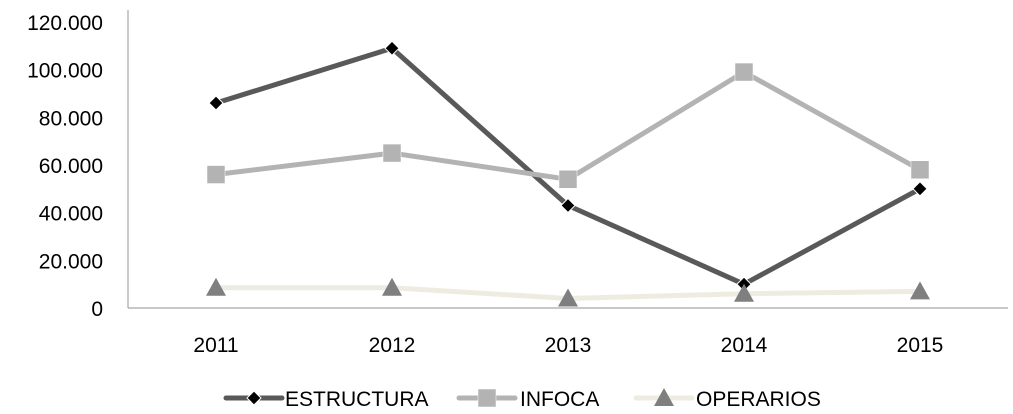 The image size is (1013, 414). What do you see at coordinates (71, 214) in the screenshot?
I see `y-tick-label: 40.000` at bounding box center [71, 214].